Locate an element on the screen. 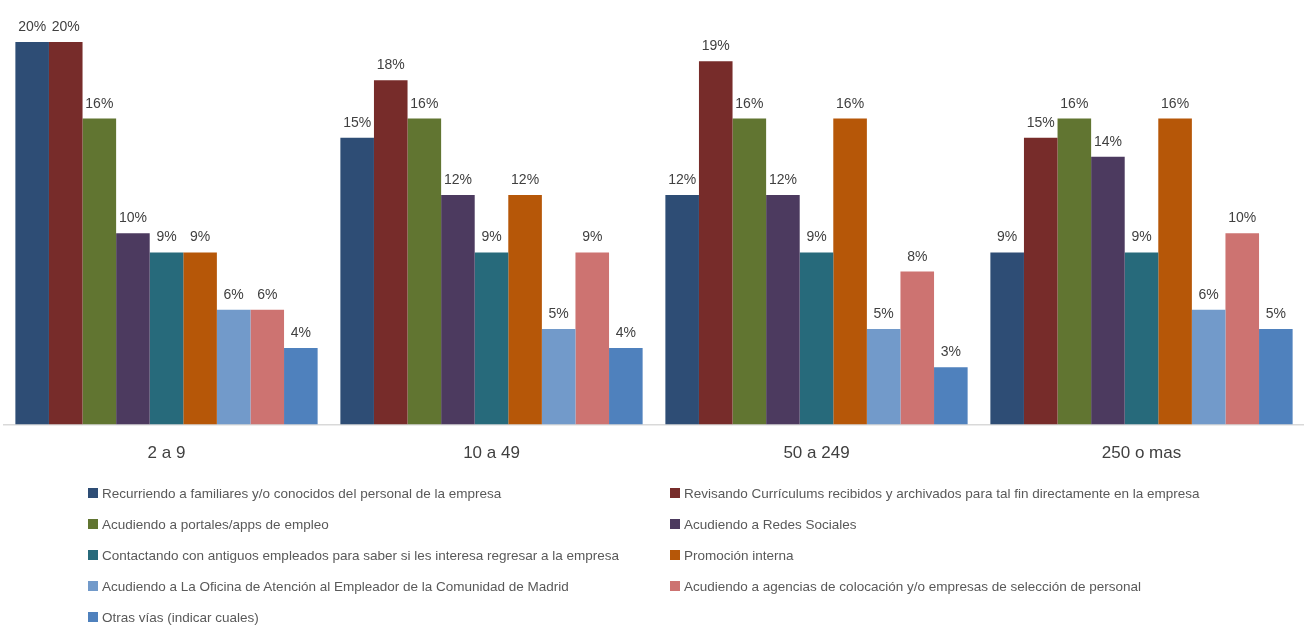 Image resolution: width=1304 pixels, height=628 pixels. legend-label: Acudiendo a portales/apps de empleo is located at coordinates (215, 524).